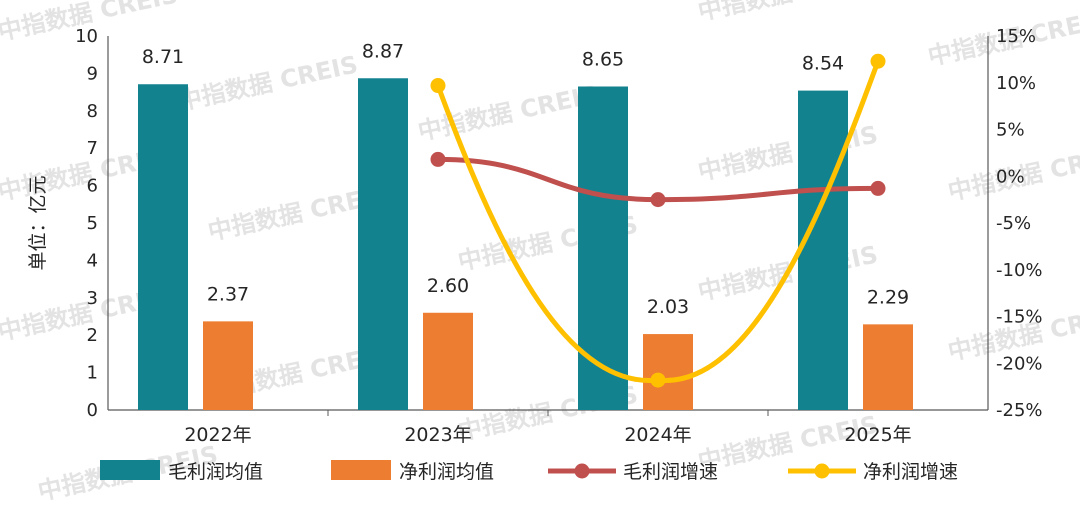 The image size is (1080, 506). Describe the element at coordinates (1016, 83) in the screenshot. I see `right-tick-label: 10%` at that location.